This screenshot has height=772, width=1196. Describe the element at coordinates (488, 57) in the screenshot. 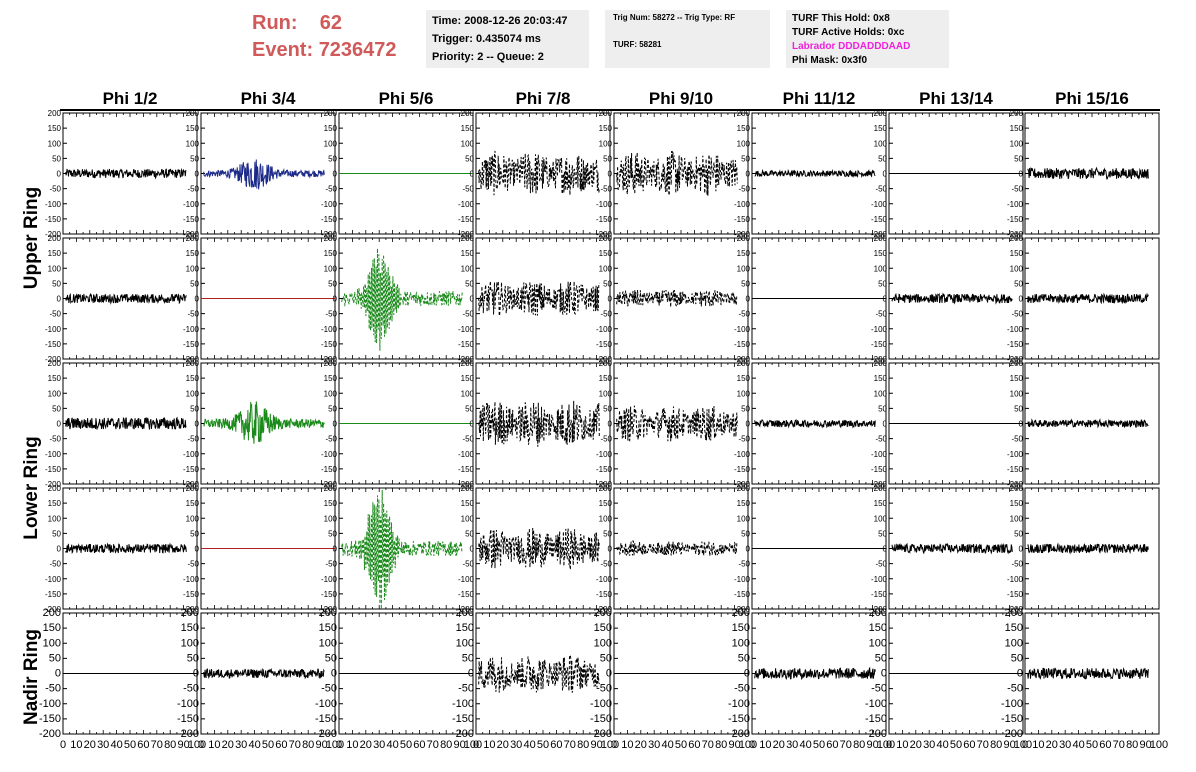

I see `priority-text: Priority: 2 -- Queue: 2` at that location.